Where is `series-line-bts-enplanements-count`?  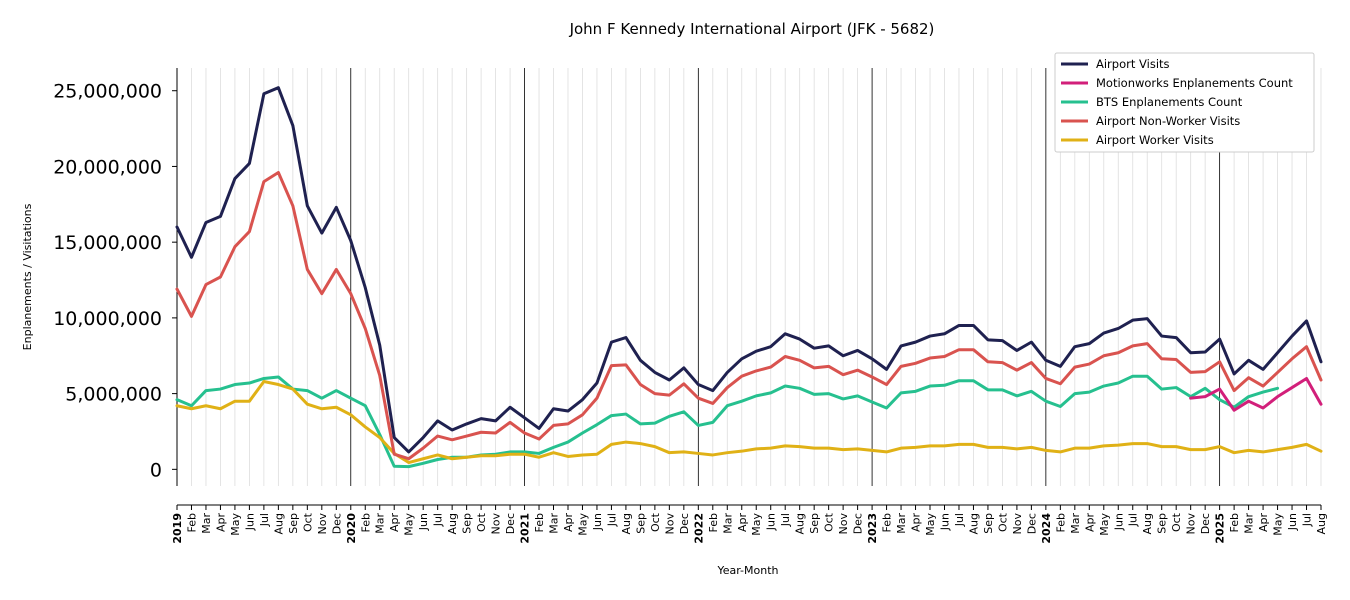 series-line-bts-enplanements-count is located at coordinates (727, 421).